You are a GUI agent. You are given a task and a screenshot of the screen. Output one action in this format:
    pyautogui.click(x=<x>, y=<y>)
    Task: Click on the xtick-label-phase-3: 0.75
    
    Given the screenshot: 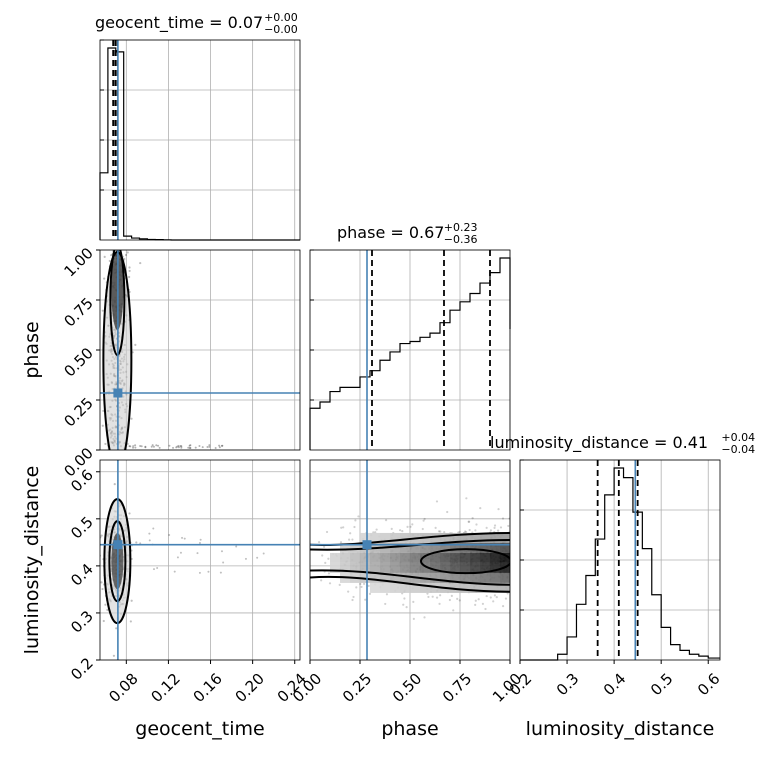 What is the action you would take?
    pyautogui.click(x=457, y=688)
    